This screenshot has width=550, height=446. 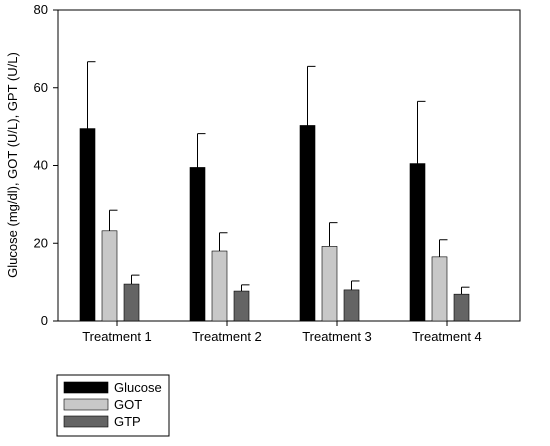 I want to click on legend-label: Glucose, so click(x=138, y=387).